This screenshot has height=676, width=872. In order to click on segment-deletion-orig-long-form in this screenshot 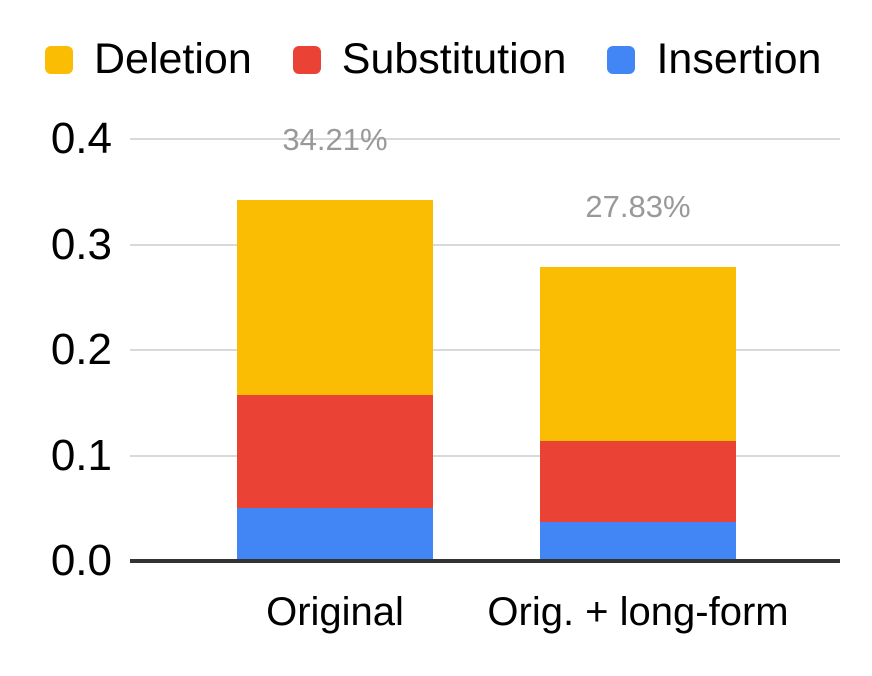, I will do `click(638, 354)`.